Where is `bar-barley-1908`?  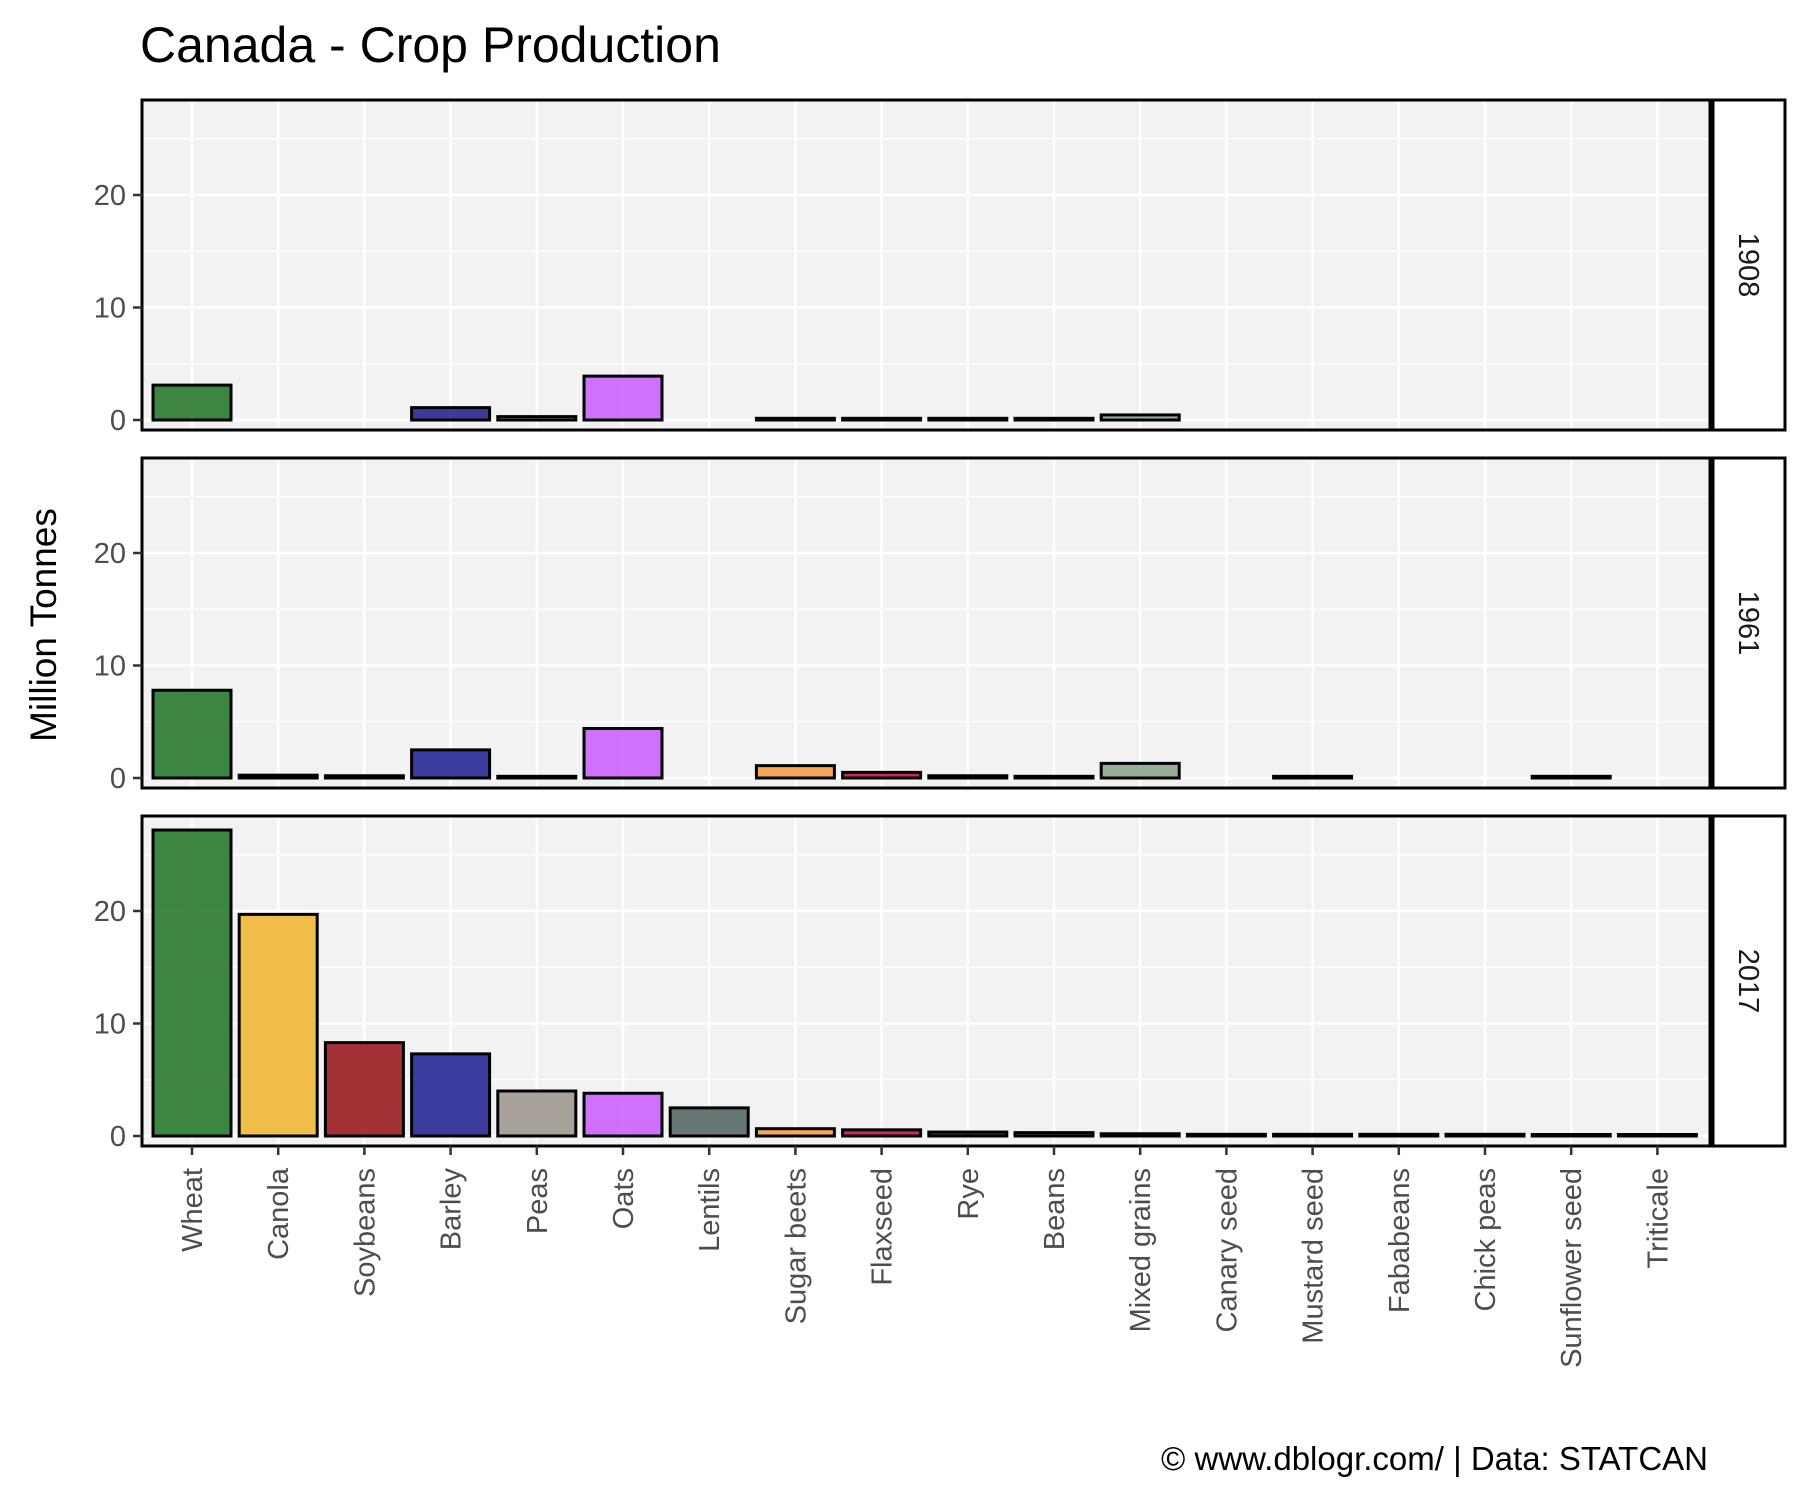 bar-barley-1908 is located at coordinates (451, 414).